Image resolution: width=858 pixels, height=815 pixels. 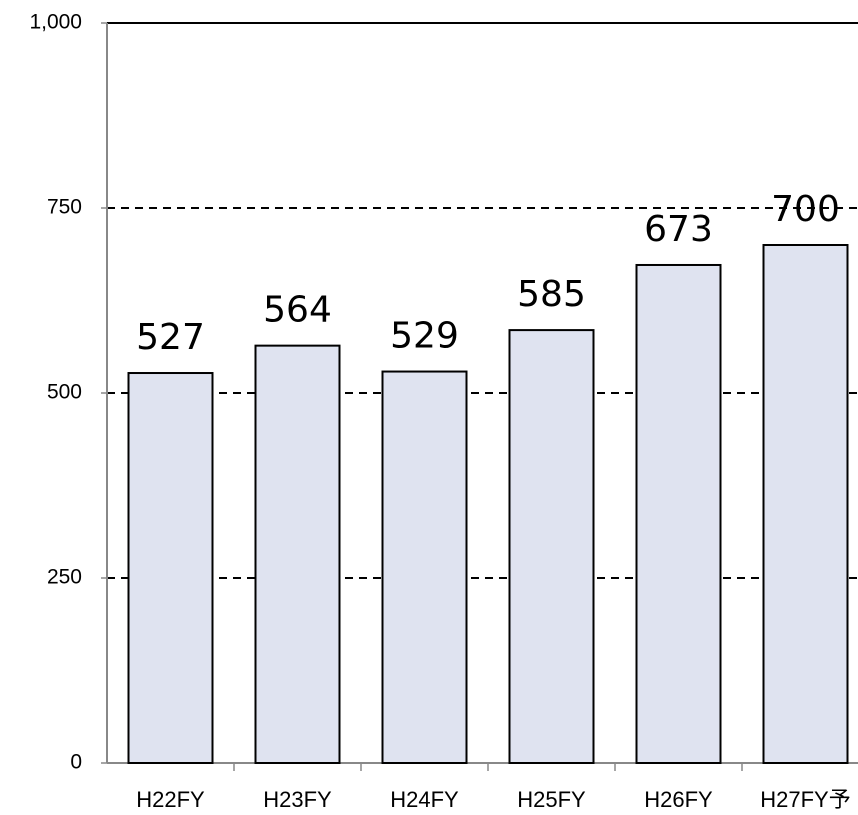 I want to click on x-tick-label: H22FY, so click(x=170, y=799).